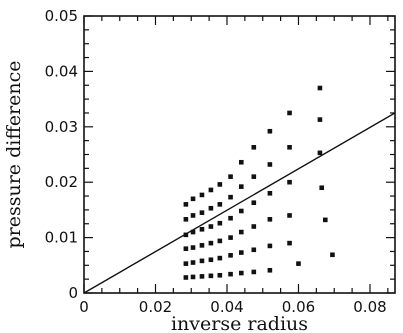  What do you see at coordinates (61, 182) in the screenshot?
I see `y-tick-label: 0.02` at bounding box center [61, 182].